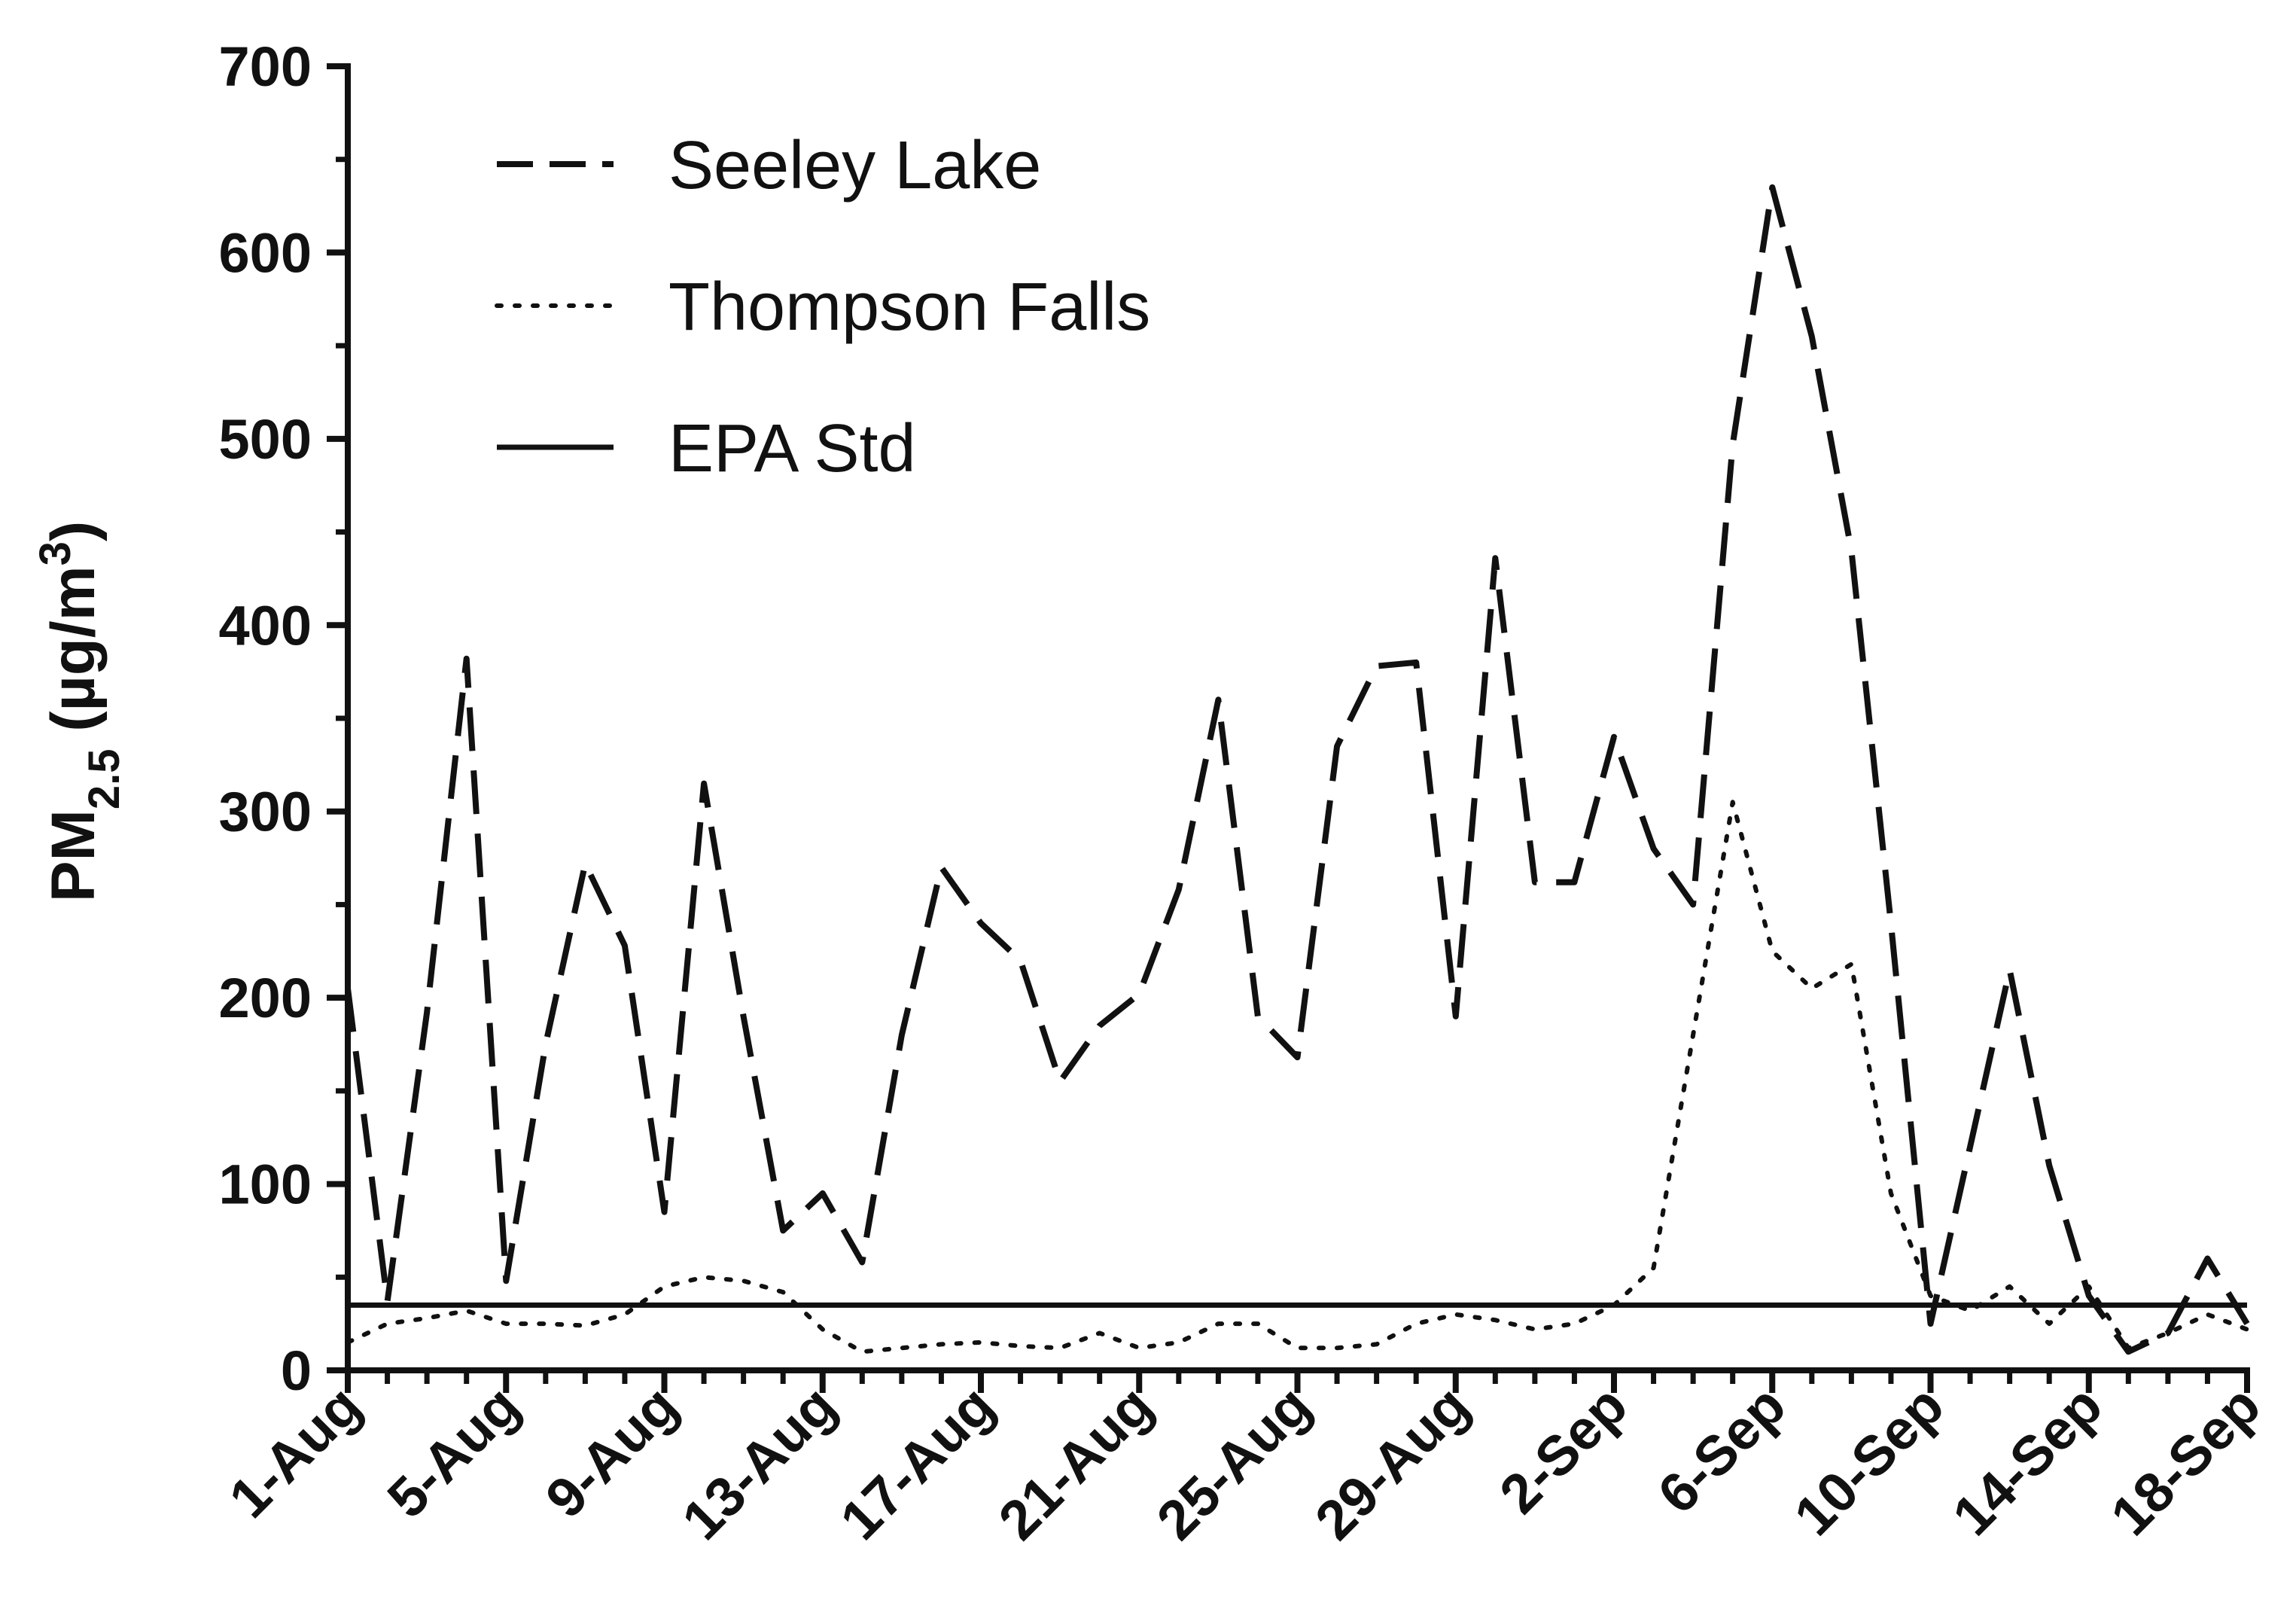 This screenshot has width=2296, height=1606. What do you see at coordinates (265, 812) in the screenshot?
I see `y-tick-label: 300` at bounding box center [265, 812].